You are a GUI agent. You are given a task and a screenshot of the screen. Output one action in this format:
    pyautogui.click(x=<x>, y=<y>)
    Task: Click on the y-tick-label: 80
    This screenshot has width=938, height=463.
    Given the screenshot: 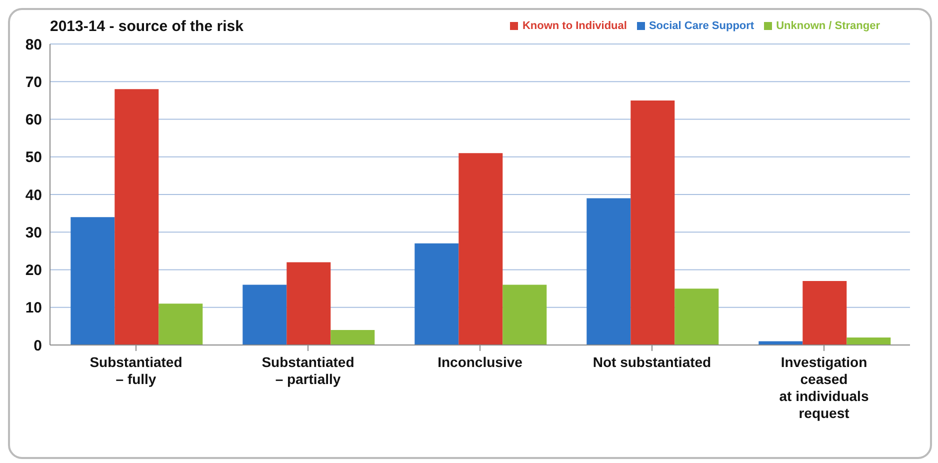 What is the action you would take?
    pyautogui.click(x=33, y=45)
    